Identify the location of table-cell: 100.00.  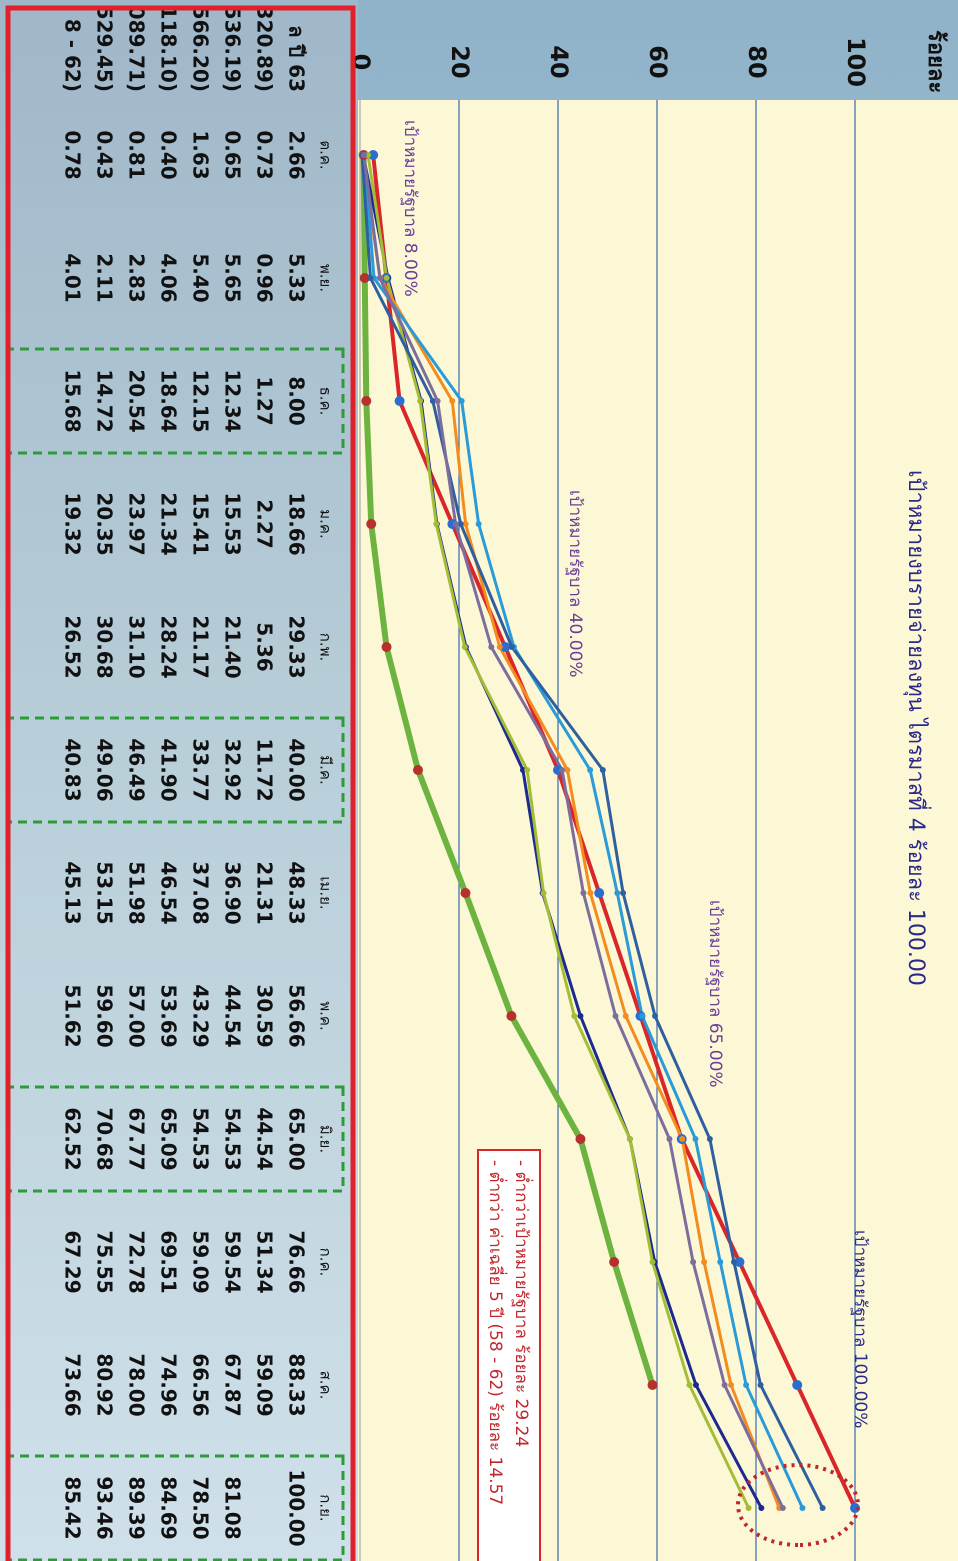
(297, 1507).